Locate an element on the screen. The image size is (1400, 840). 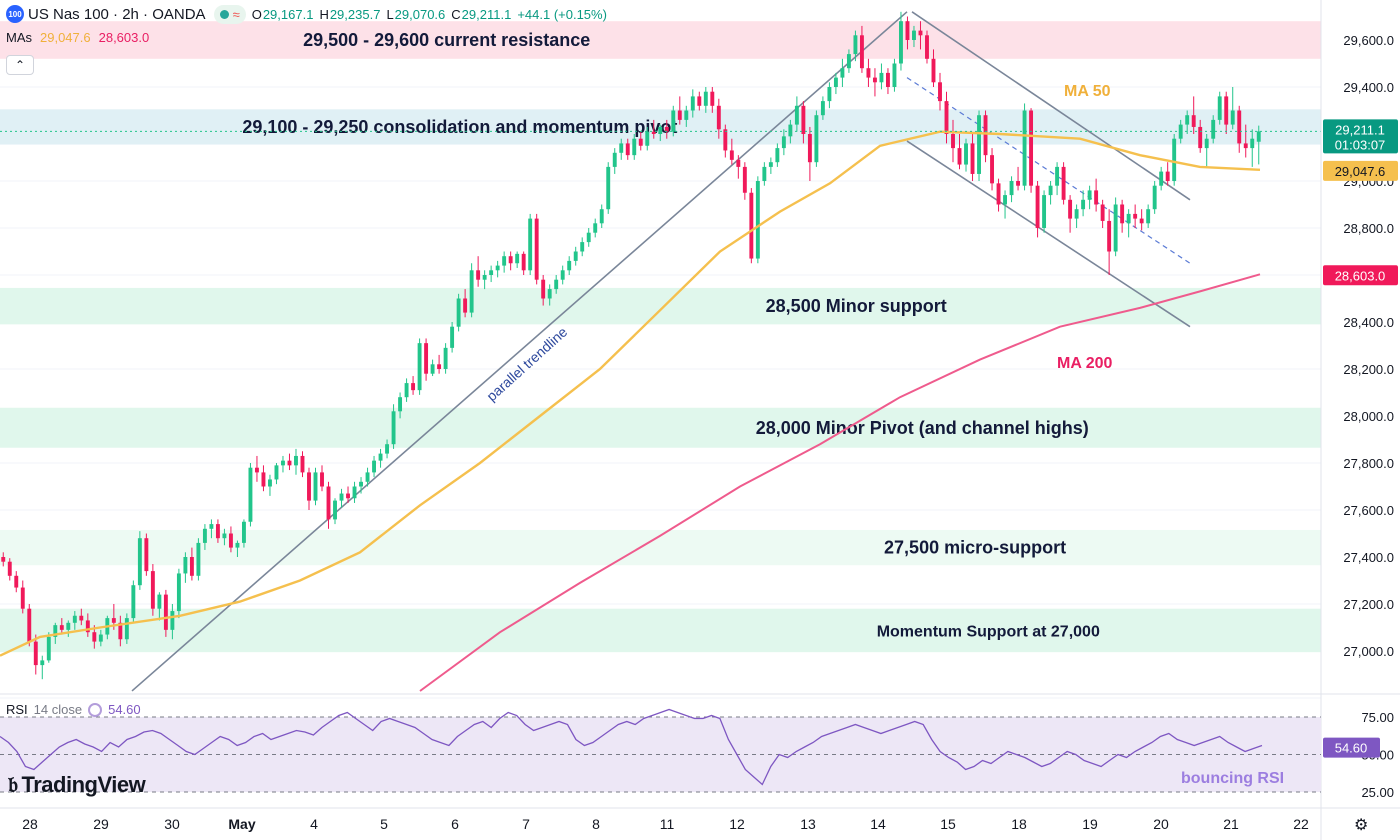
mas-label: MAs is located at coordinates (19, 37).